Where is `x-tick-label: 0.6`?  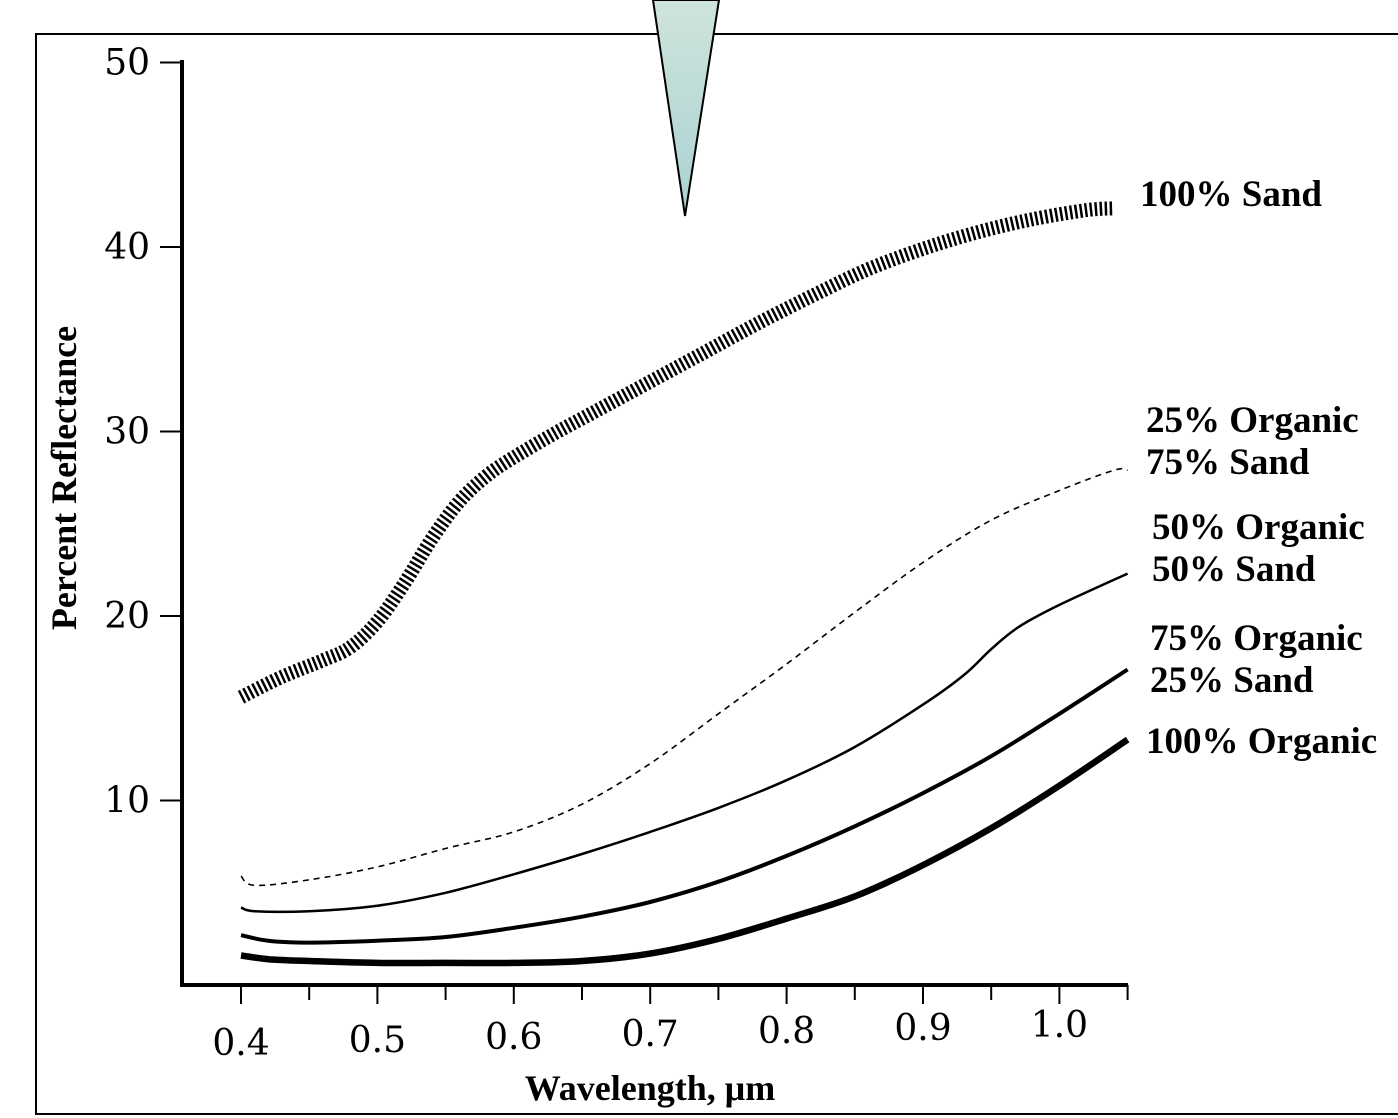 x-tick-label: 0.6 is located at coordinates (513, 1037).